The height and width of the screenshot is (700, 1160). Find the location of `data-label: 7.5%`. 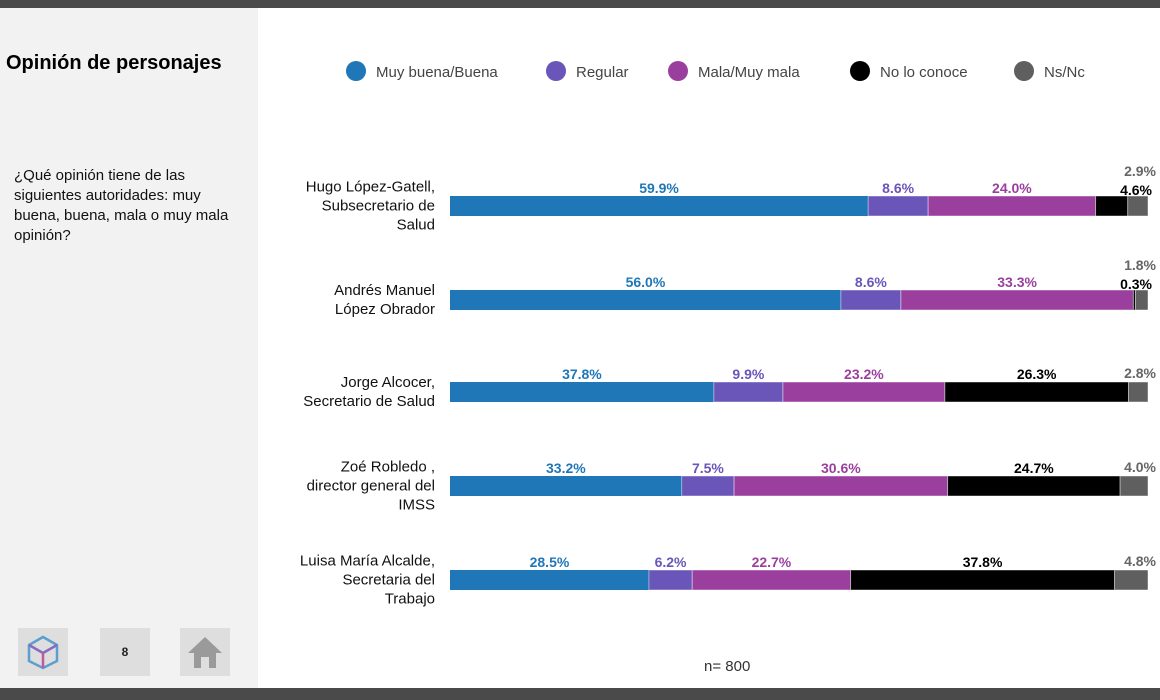

data-label: 7.5% is located at coordinates (708, 468).